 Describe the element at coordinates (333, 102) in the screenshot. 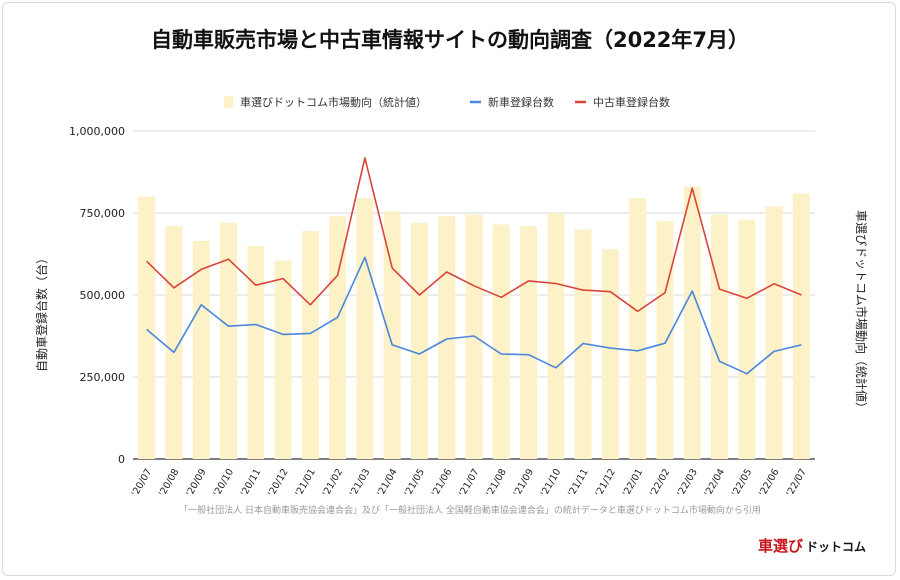

I see `legend-label-market: 車選びドットコム市場動向（統計値）` at that location.